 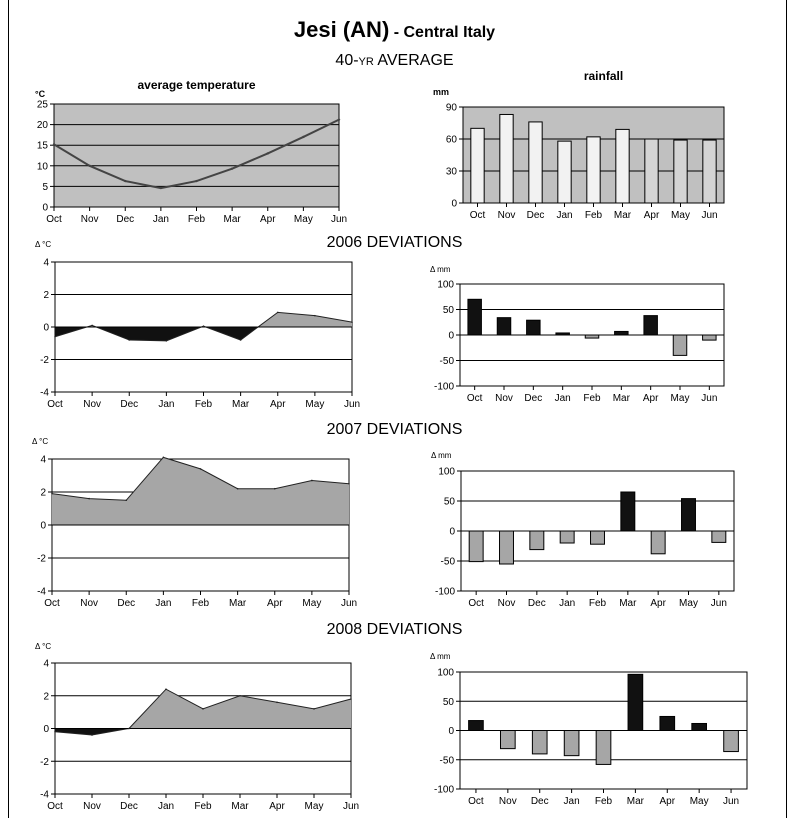 I want to click on dev2006-temp-xtick-label: May, so click(x=314, y=404).